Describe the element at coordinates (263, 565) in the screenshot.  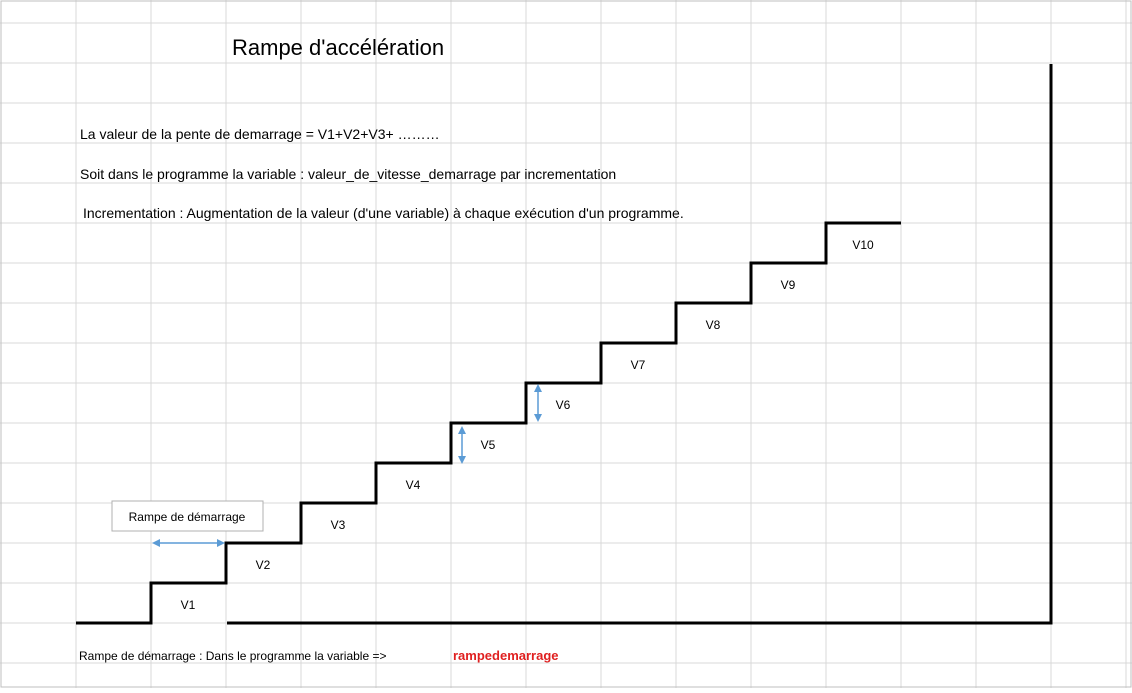
I see `step-label-v2: V2` at that location.